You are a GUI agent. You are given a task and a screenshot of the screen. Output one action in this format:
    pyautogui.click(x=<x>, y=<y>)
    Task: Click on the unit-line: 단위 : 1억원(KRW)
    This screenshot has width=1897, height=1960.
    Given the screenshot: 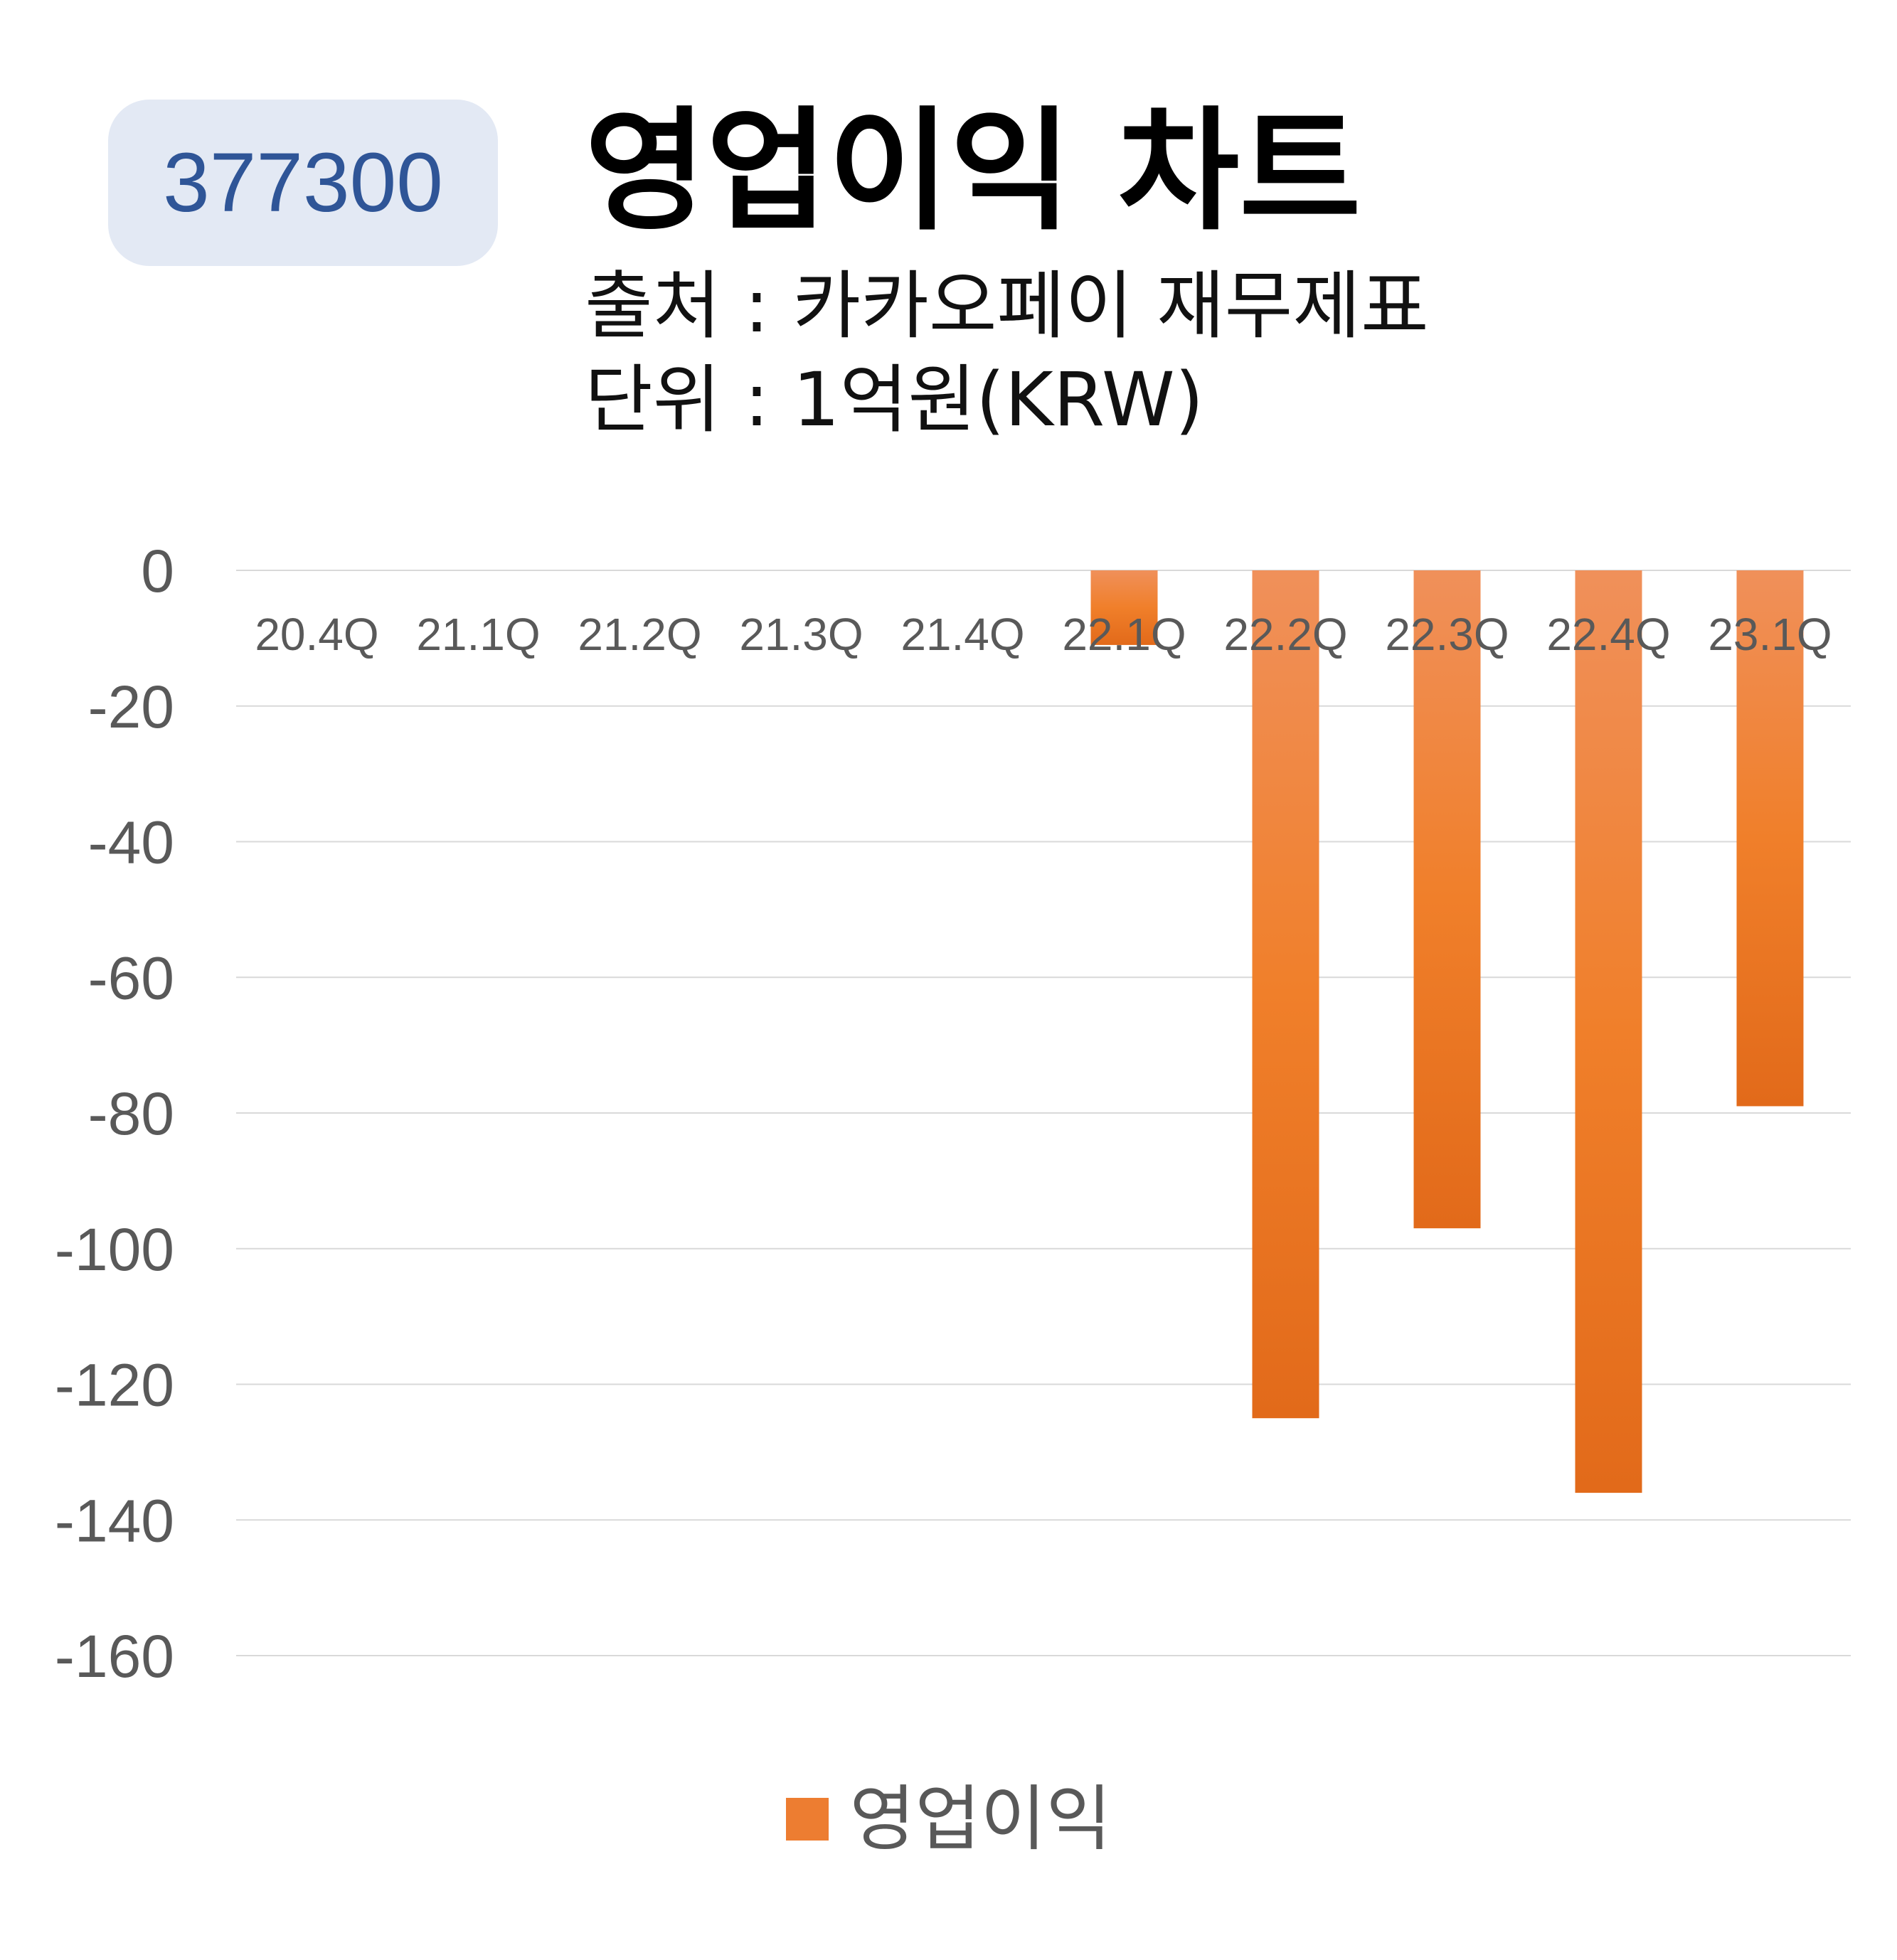 What is the action you would take?
    pyautogui.click(x=894, y=399)
    